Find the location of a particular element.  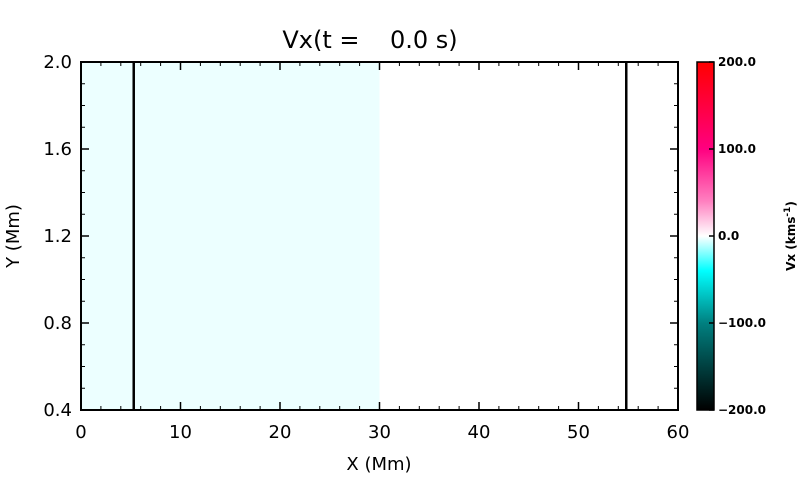

chart-title: Vx(t = 0.0 s) is located at coordinates (369, 40).